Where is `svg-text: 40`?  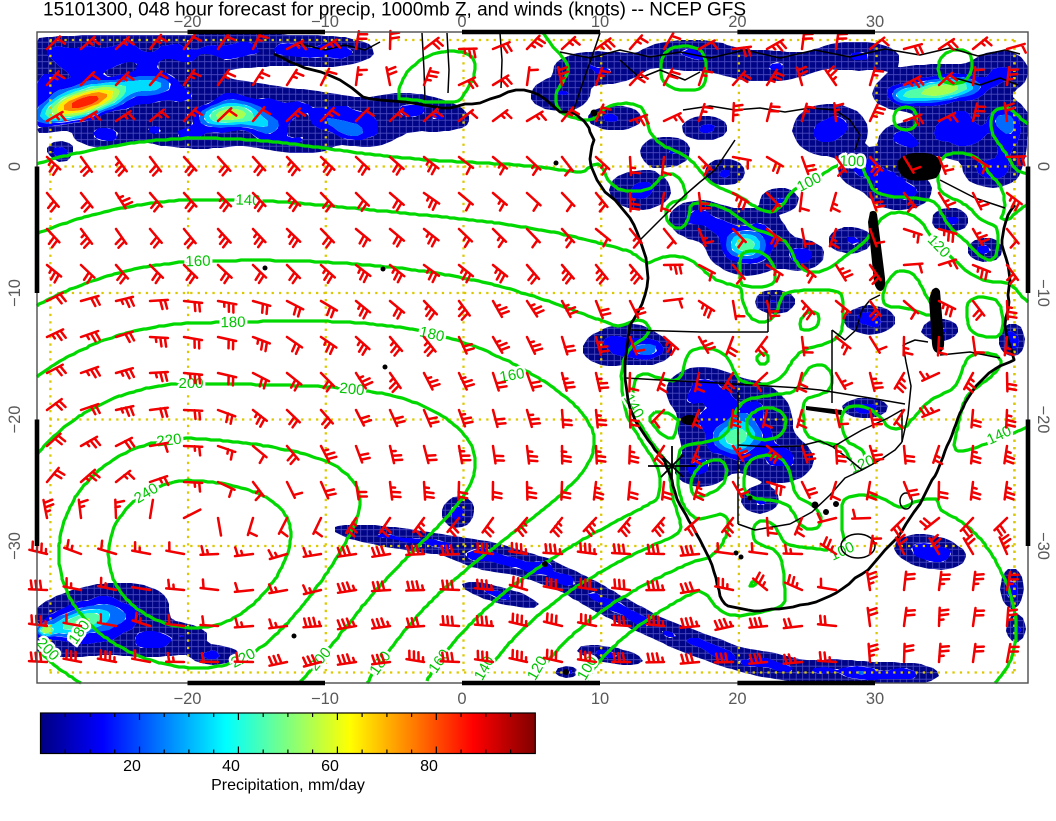
svg-text: 40 is located at coordinates (231, 766).